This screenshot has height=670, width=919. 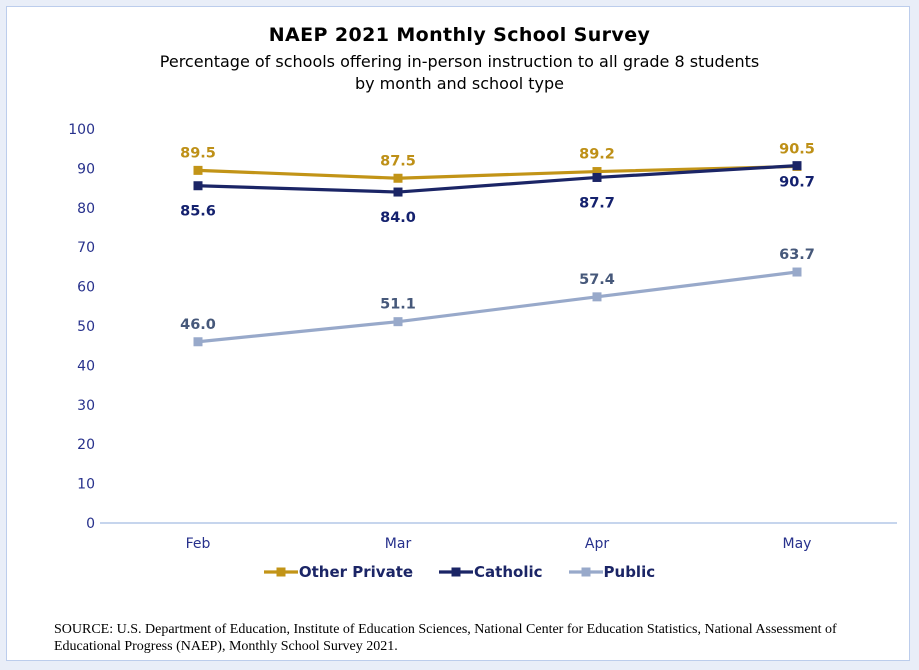 I want to click on y-axis-tick-label: 30, so click(x=86, y=406).